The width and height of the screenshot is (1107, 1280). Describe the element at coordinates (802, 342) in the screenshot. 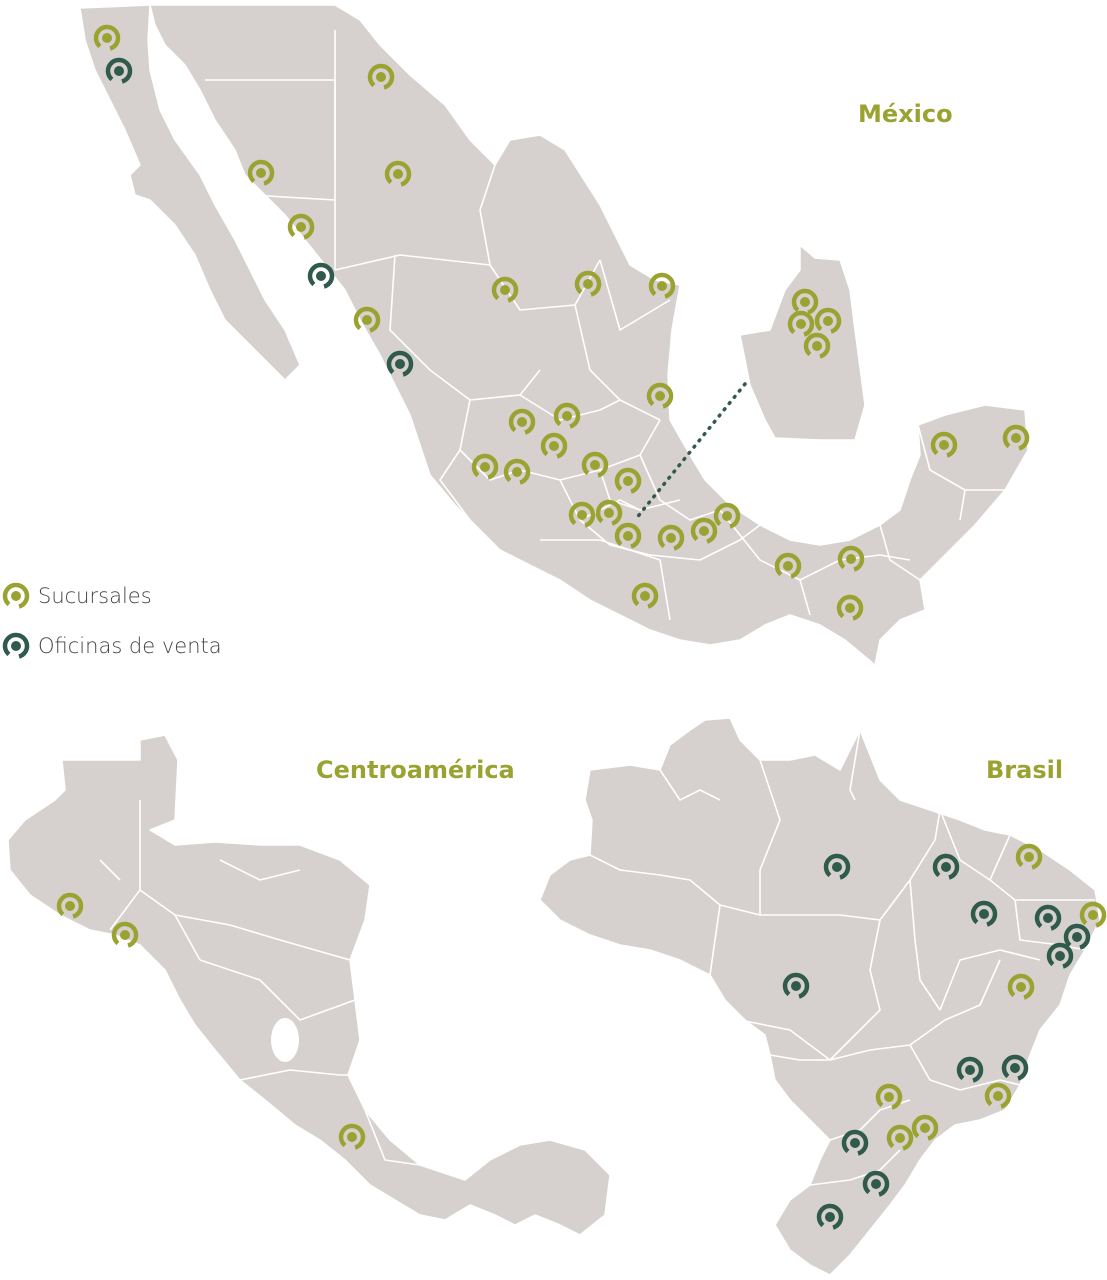

I see `mexico-city-inset-shape` at that location.